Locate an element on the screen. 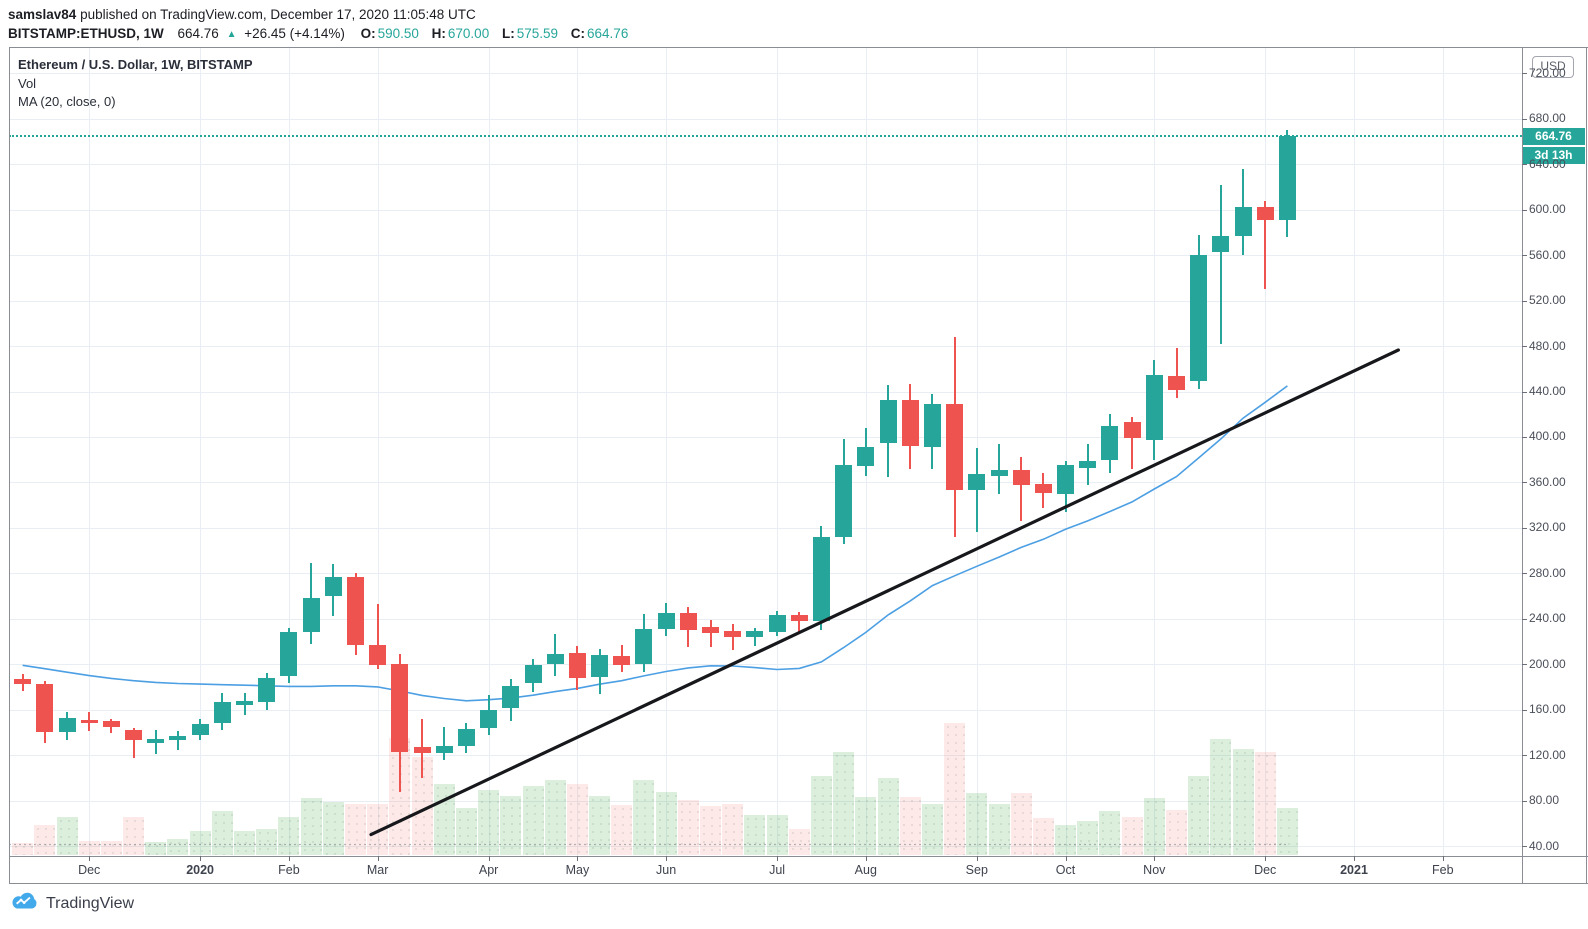 The height and width of the screenshot is (929, 1588). current-price-dotted-line is located at coordinates (765, 136).